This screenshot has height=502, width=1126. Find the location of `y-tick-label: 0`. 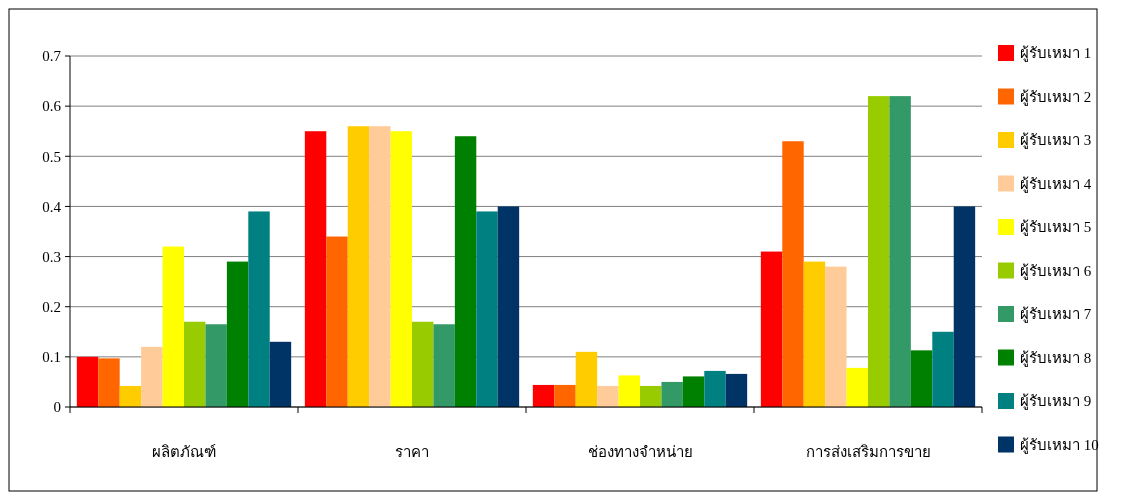

y-tick-label: 0 is located at coordinates (57, 407).